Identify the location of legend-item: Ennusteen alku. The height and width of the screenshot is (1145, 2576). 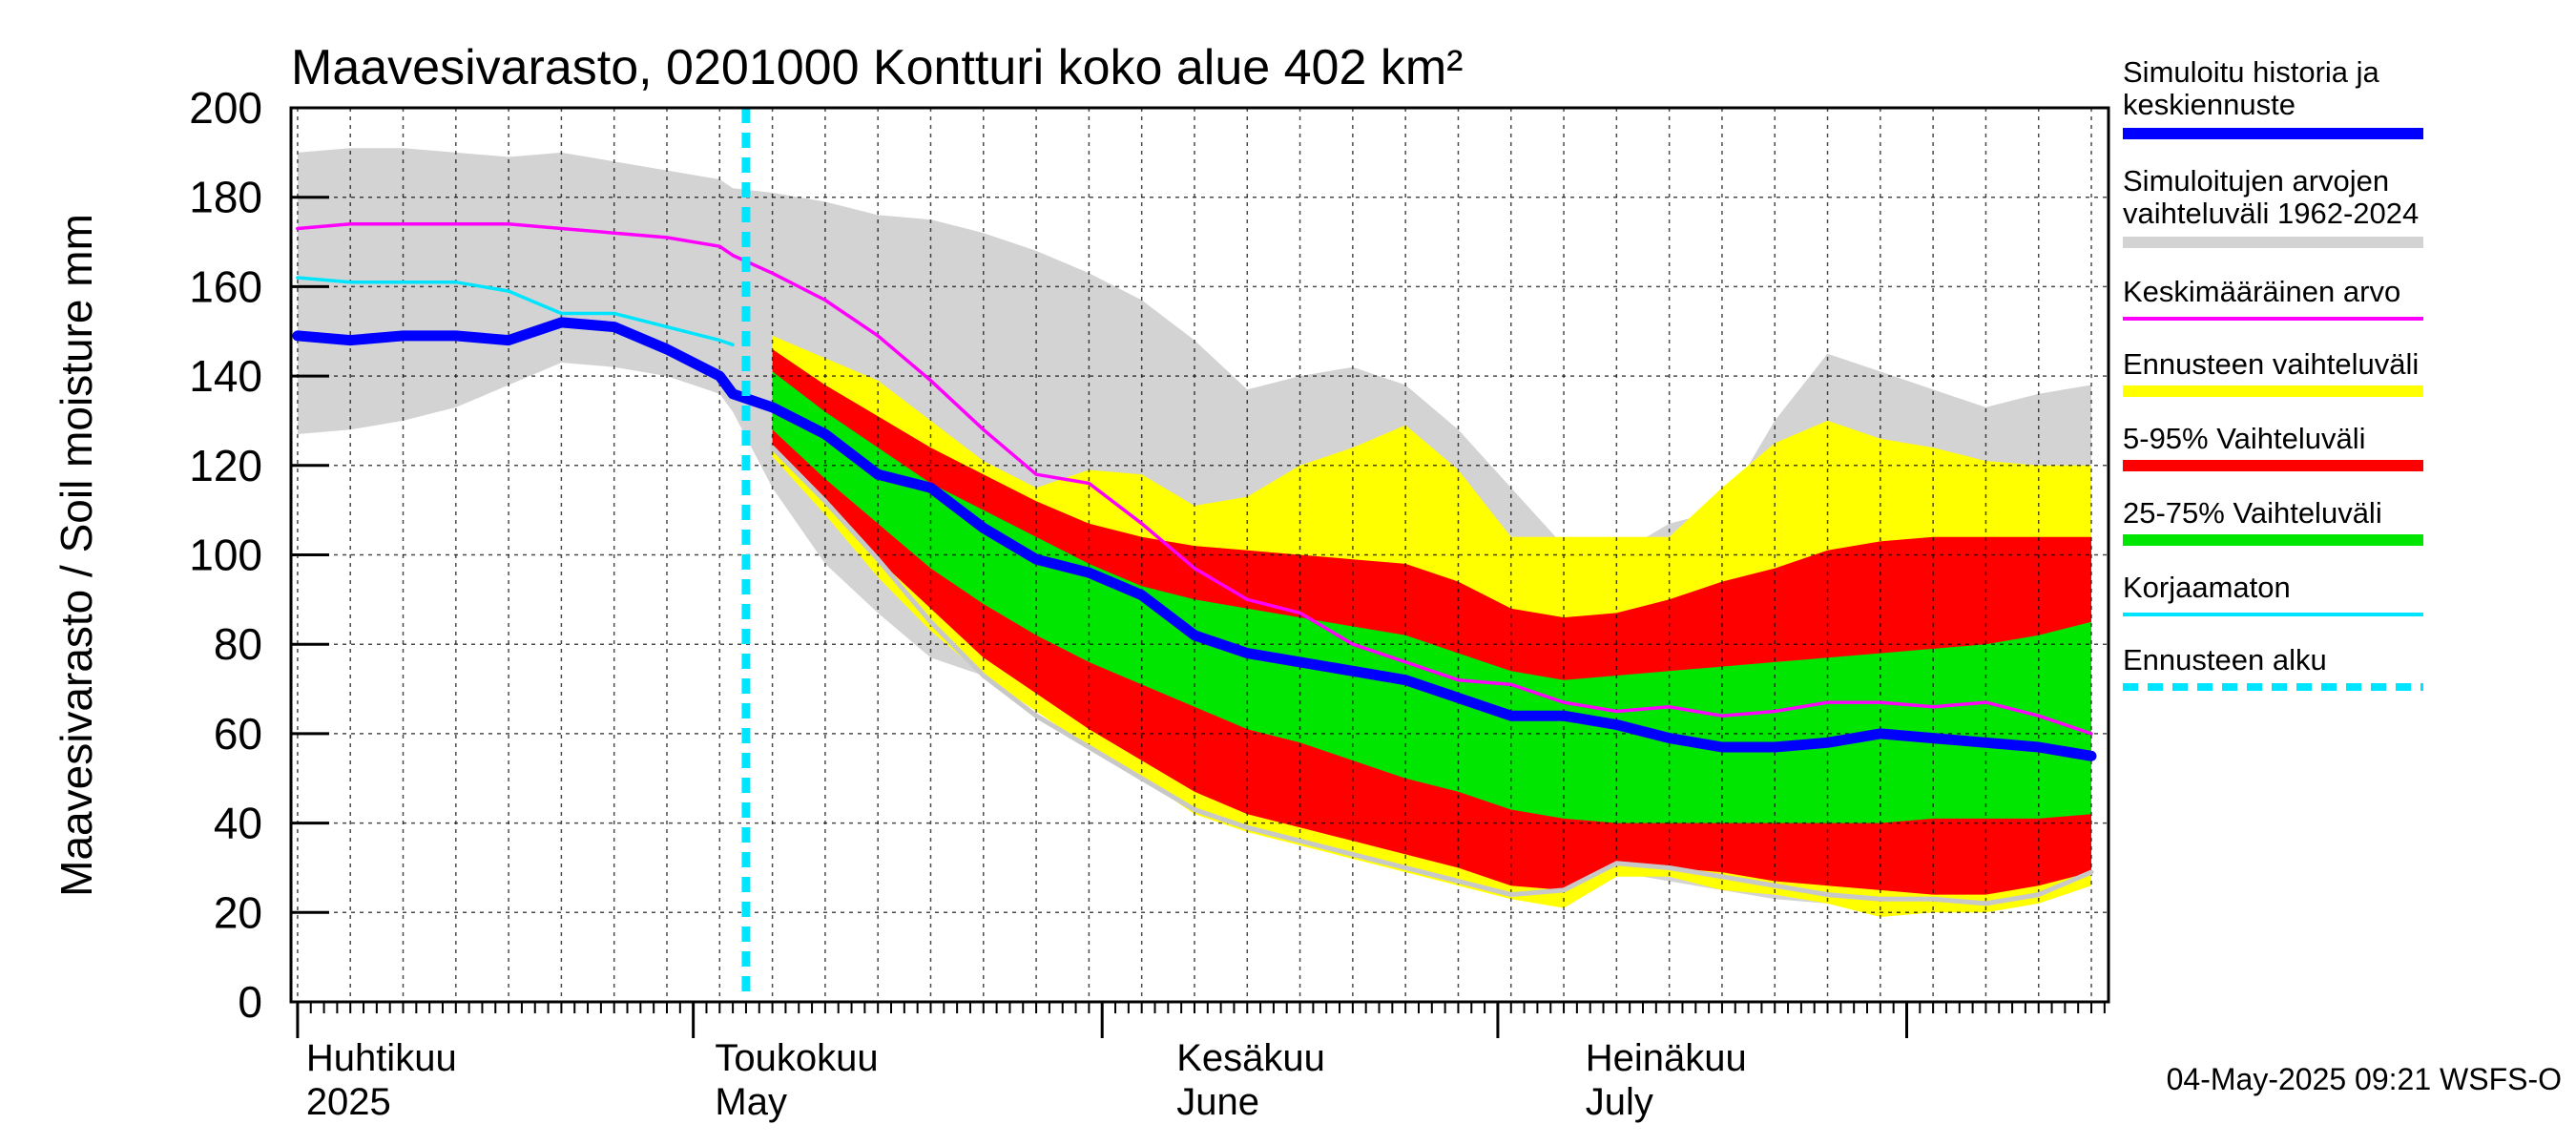
(2273, 667).